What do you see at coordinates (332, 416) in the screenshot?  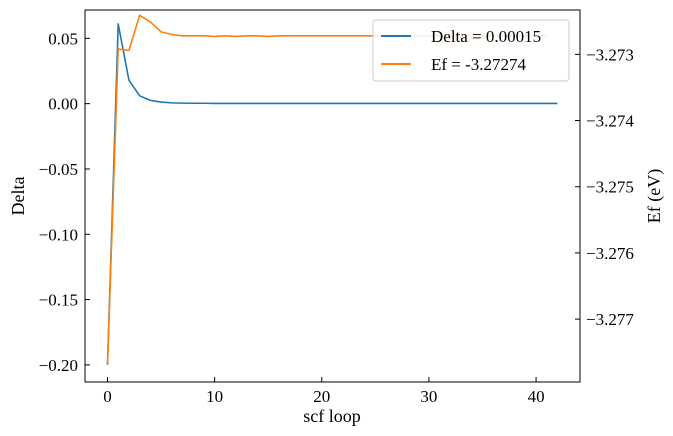 I see `x-axis-label: scf loop` at bounding box center [332, 416].